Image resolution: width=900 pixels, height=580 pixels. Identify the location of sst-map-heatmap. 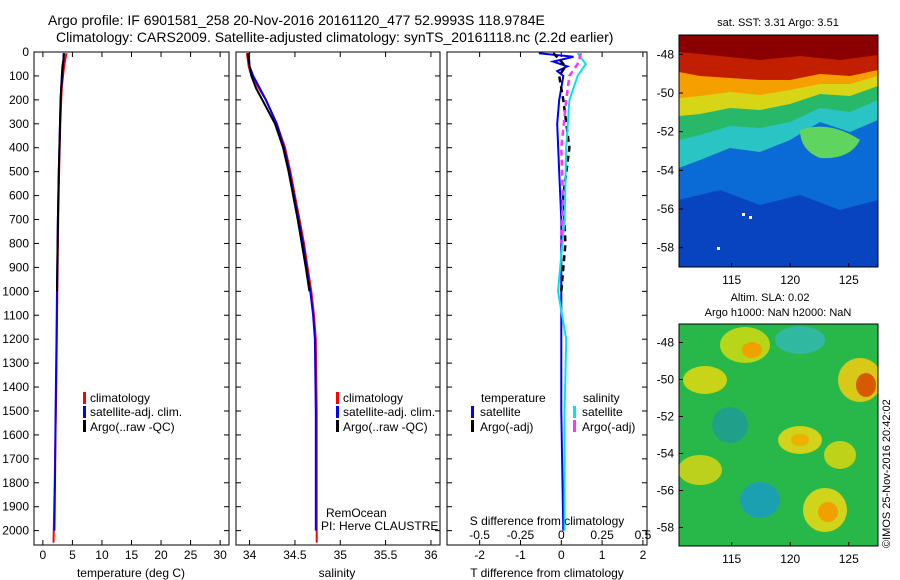
(778, 151).